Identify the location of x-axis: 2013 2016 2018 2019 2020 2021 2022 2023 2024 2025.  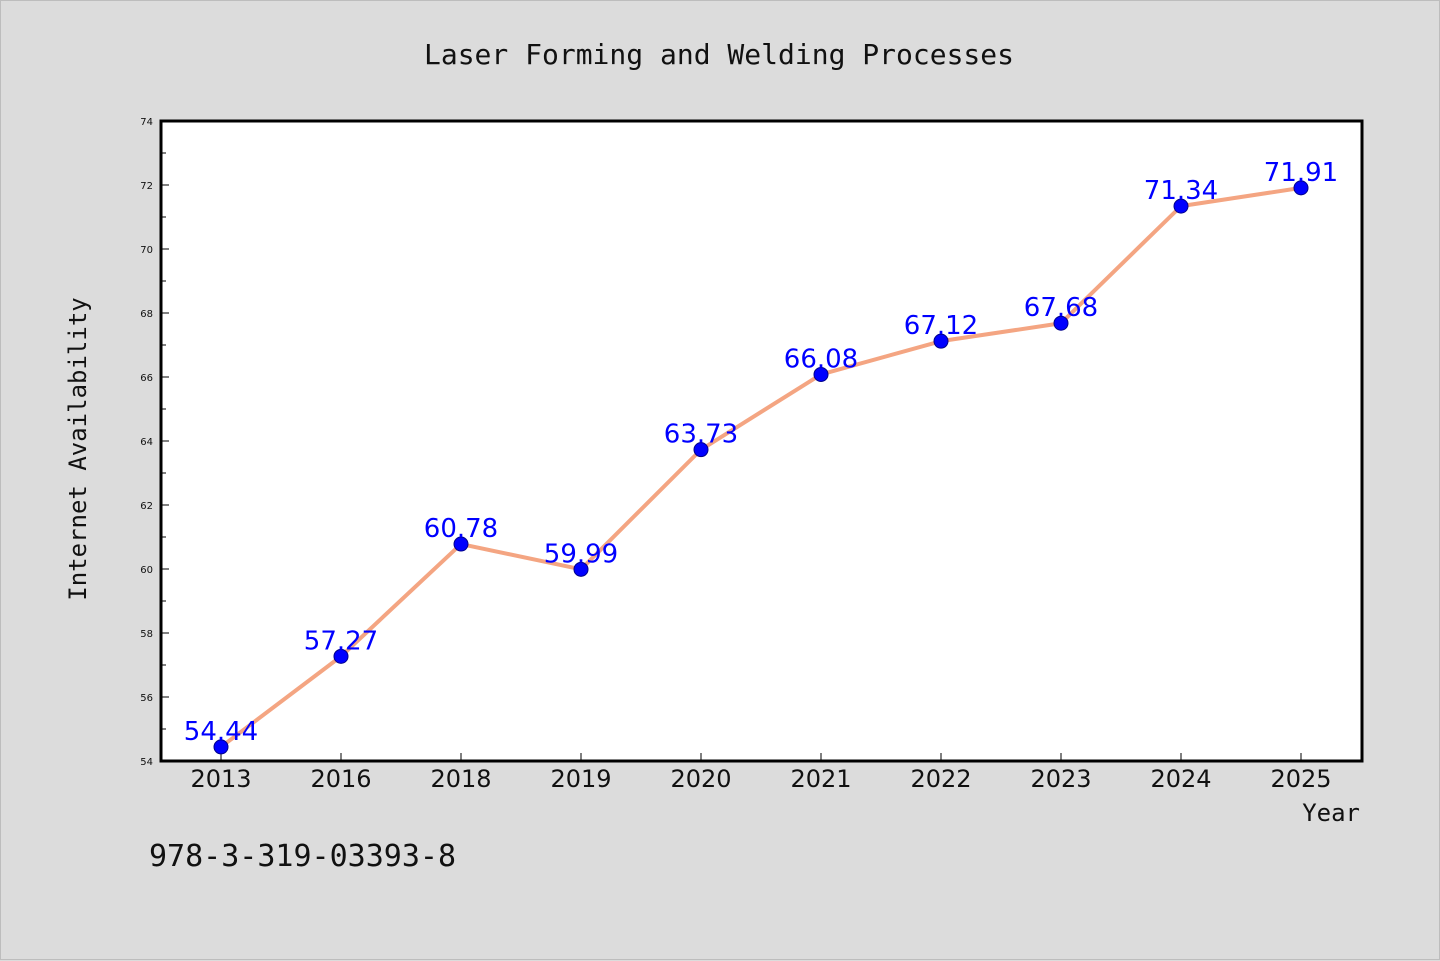
(761, 773).